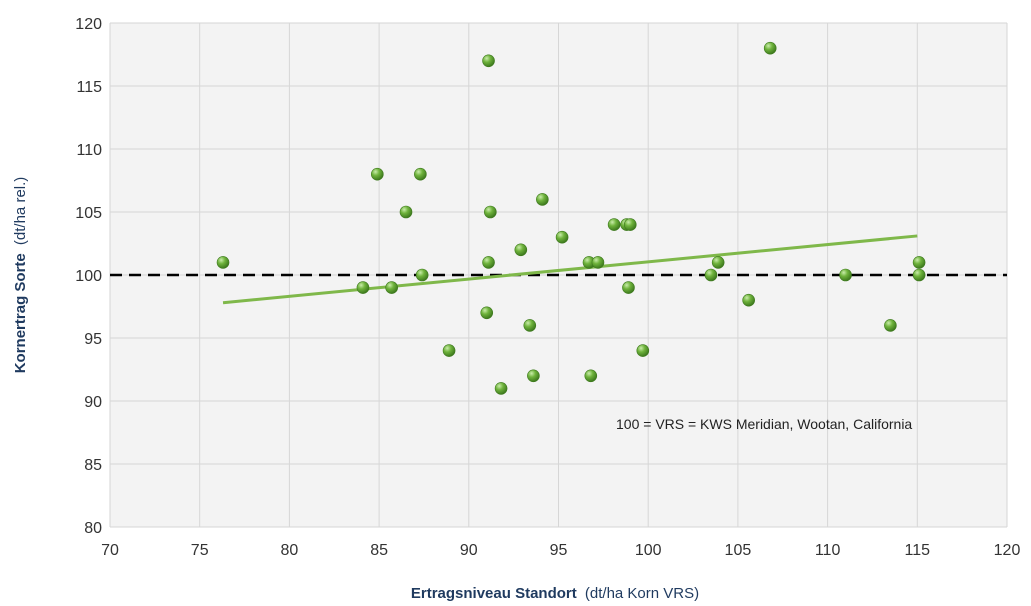  Describe the element at coordinates (738, 550) in the screenshot. I see `x-tick-105: 105` at that location.